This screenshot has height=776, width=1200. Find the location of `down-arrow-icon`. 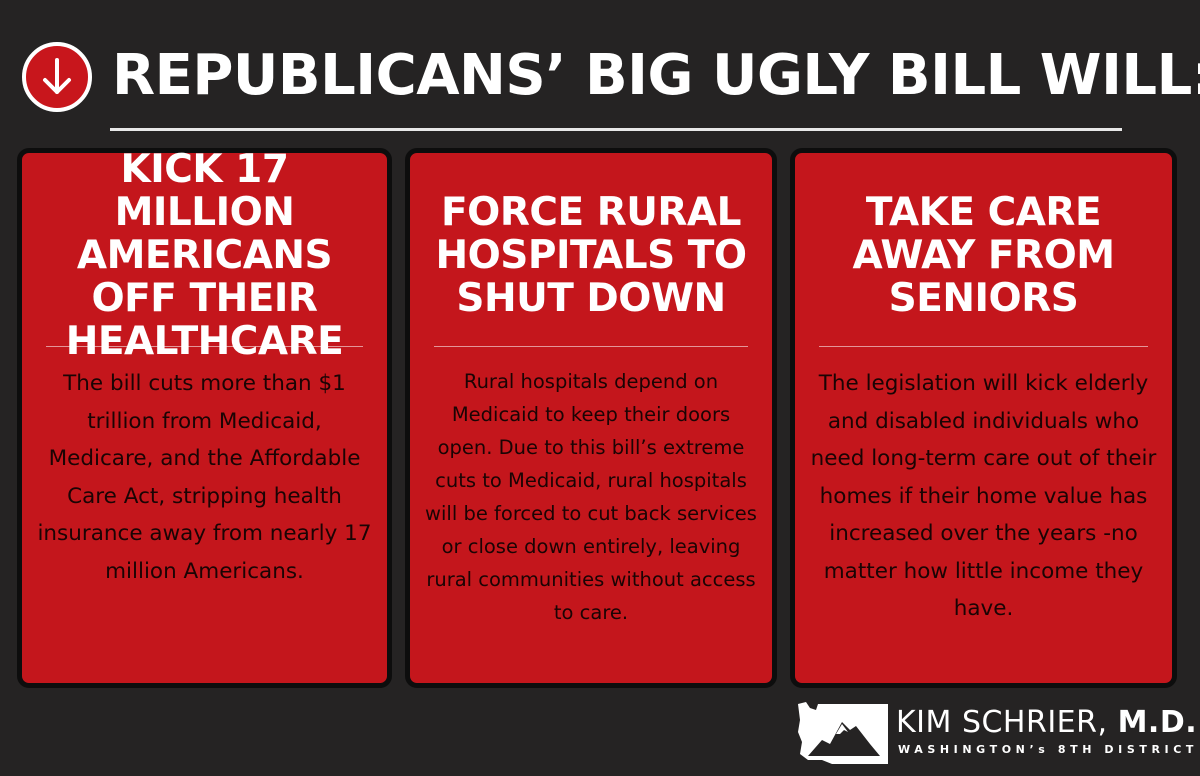

down-arrow-icon is located at coordinates (57, 76).